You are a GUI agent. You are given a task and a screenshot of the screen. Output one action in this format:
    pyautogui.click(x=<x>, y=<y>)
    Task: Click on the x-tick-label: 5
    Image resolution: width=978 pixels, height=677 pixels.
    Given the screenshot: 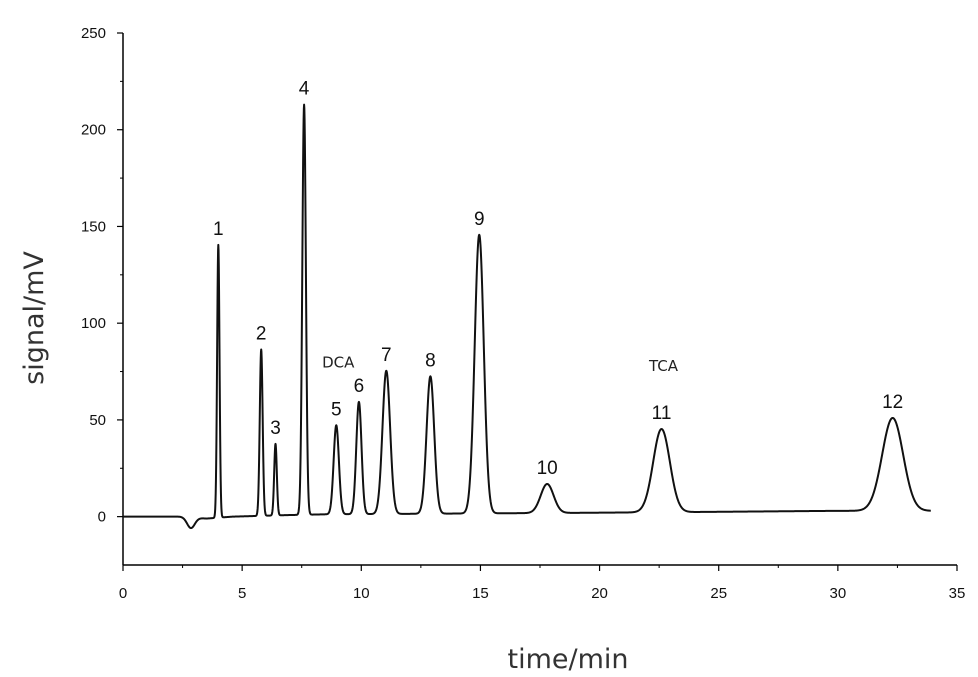 What is the action you would take?
    pyautogui.click(x=242, y=593)
    